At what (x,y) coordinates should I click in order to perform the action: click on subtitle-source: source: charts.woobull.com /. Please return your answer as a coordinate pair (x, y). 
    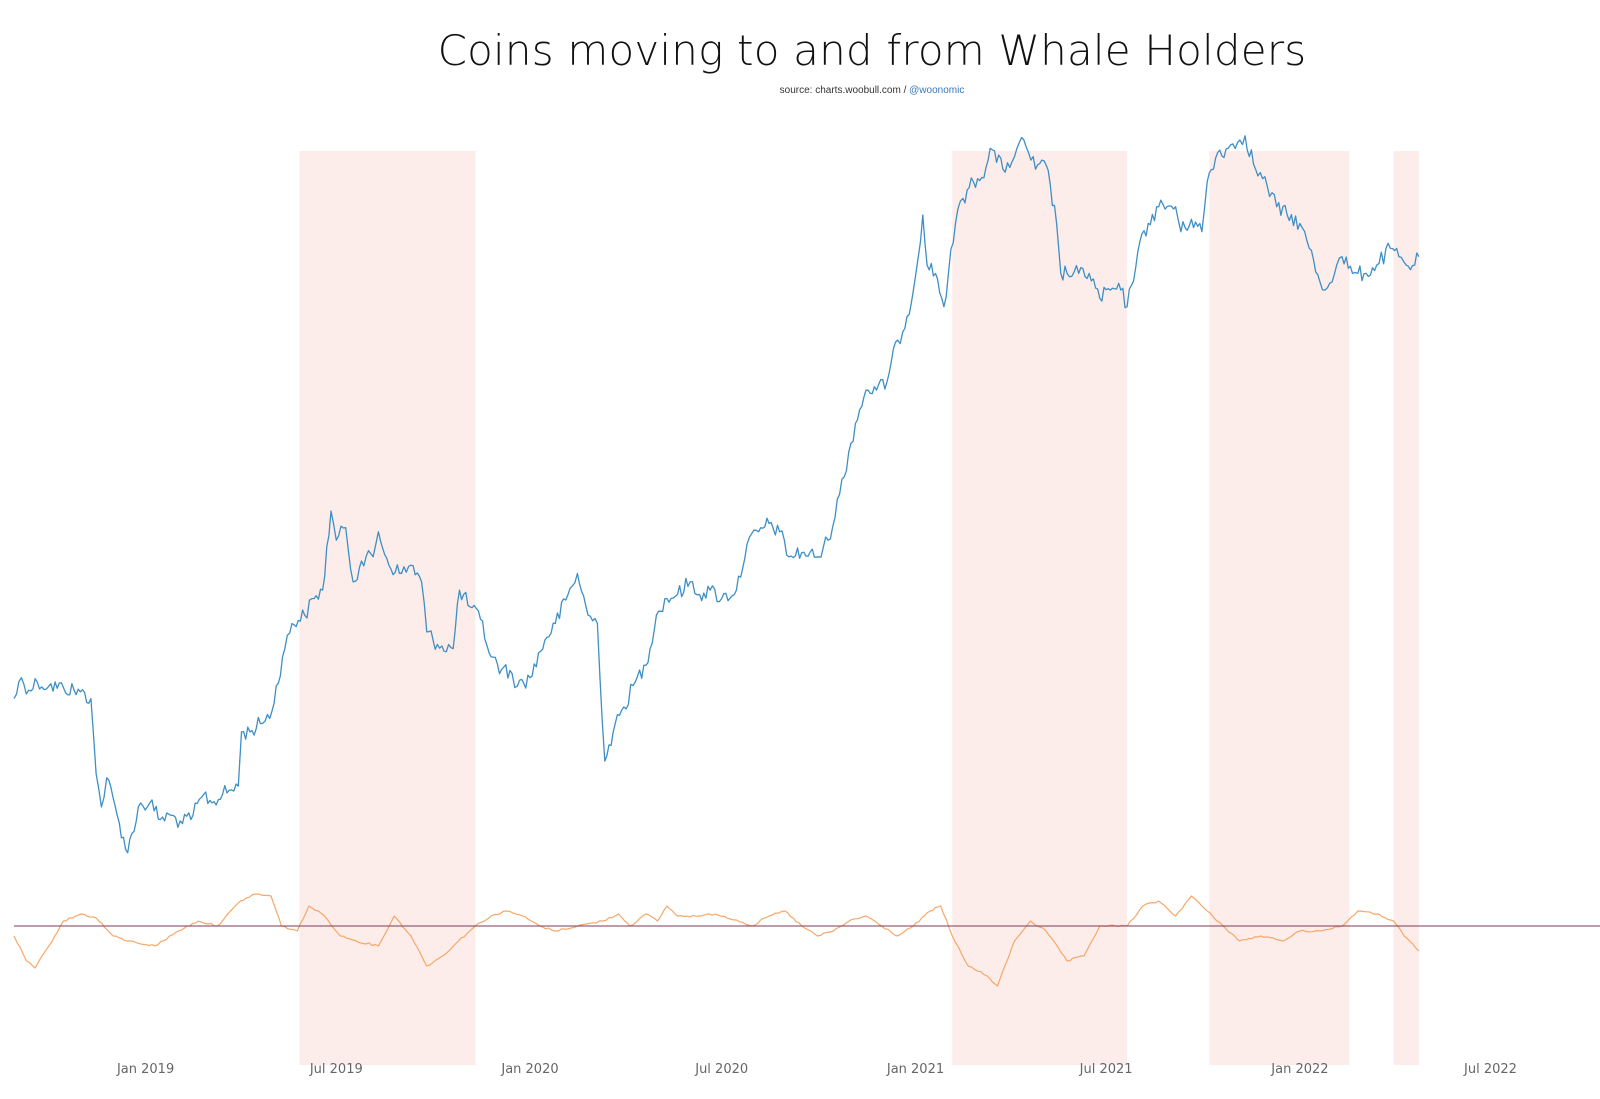
    Looking at the image, I should click on (843, 90).